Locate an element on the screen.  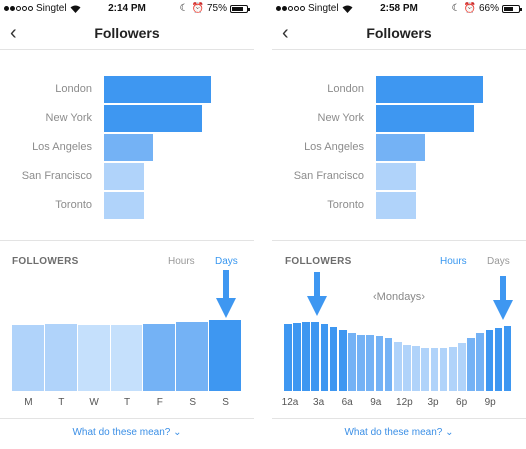
status-time: 2:58 PM is located at coordinates (399, 8).